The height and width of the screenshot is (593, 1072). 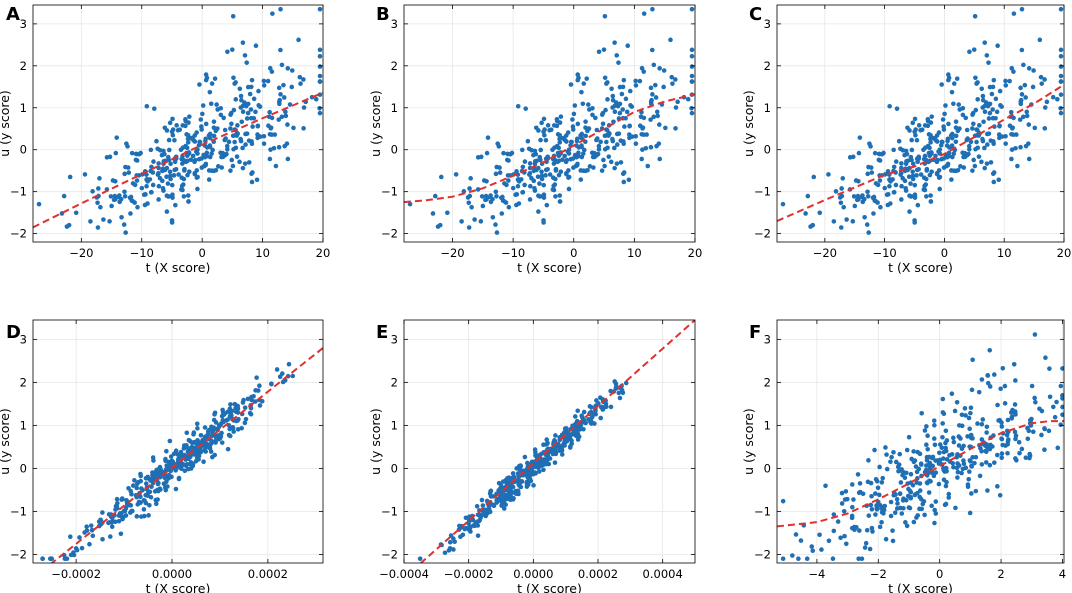 What do you see at coordinates (178, 160) in the screenshot?
I see `fit-curve` at bounding box center [178, 160].